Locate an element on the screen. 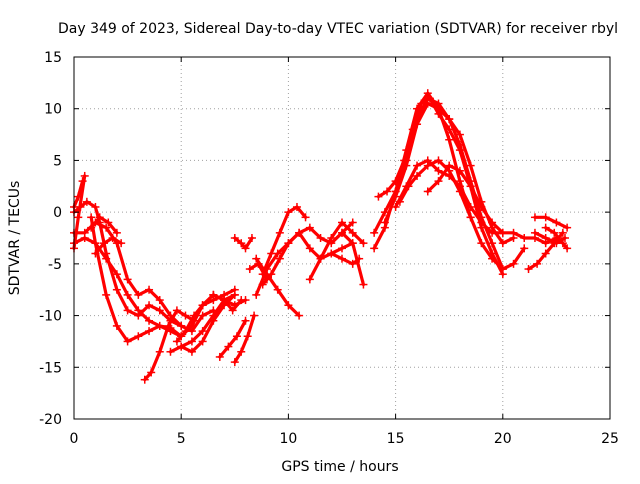  x-axis-label: GPS time / hours is located at coordinates (339, 467).